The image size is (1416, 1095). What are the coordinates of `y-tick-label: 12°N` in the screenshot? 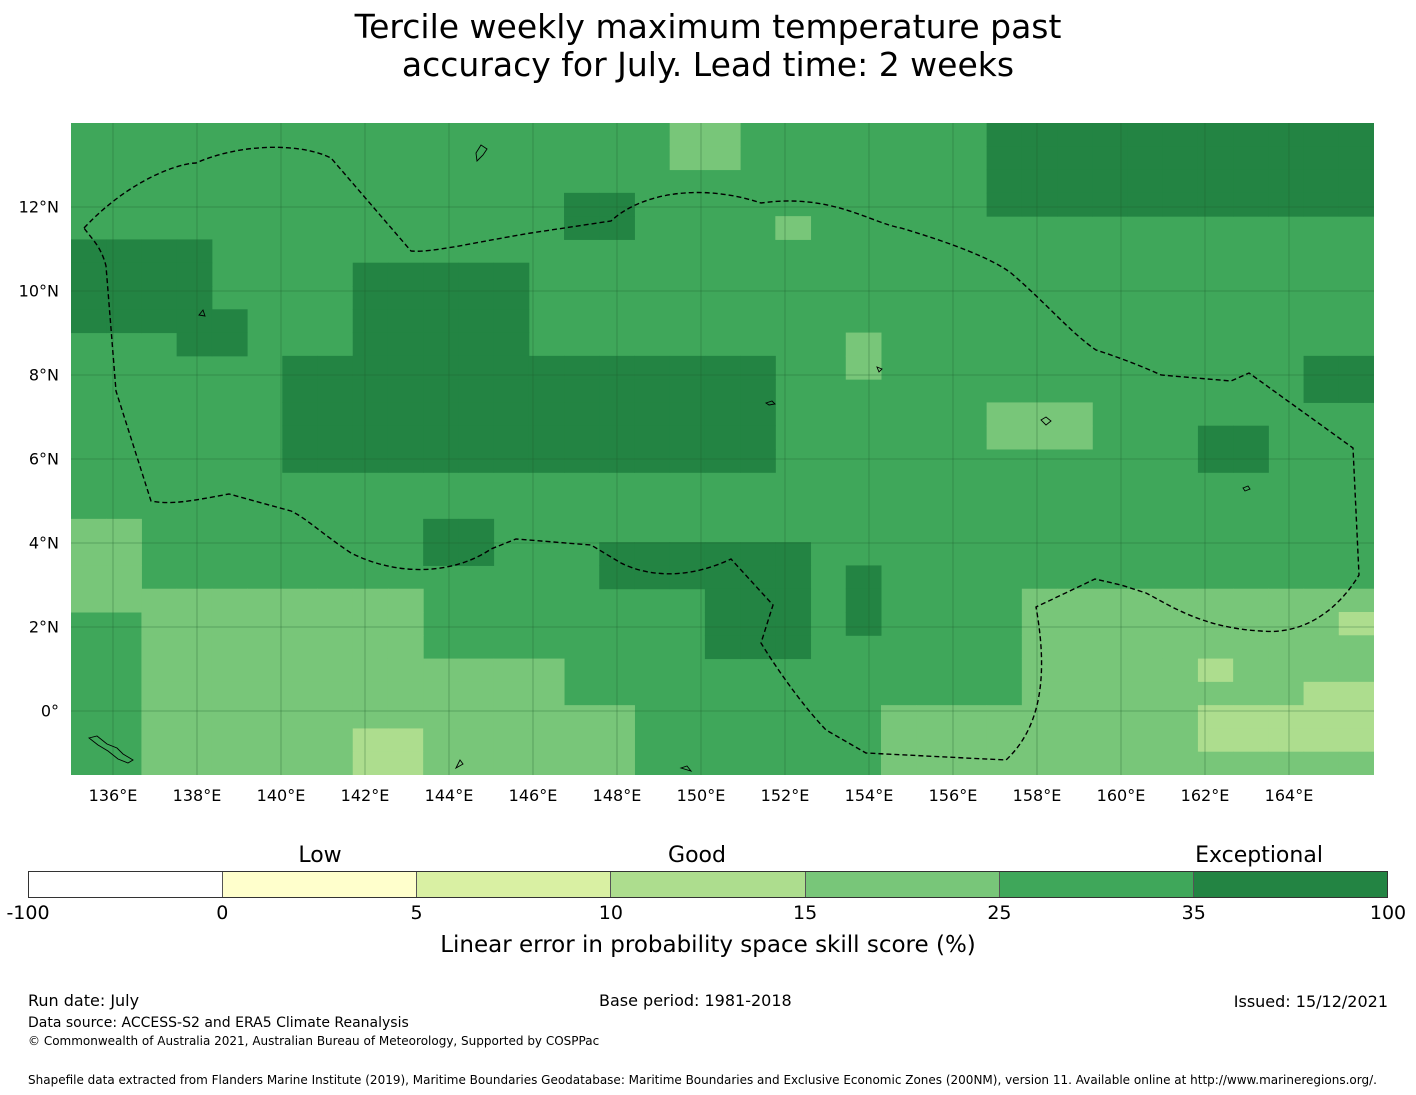 It's located at (38, 207).